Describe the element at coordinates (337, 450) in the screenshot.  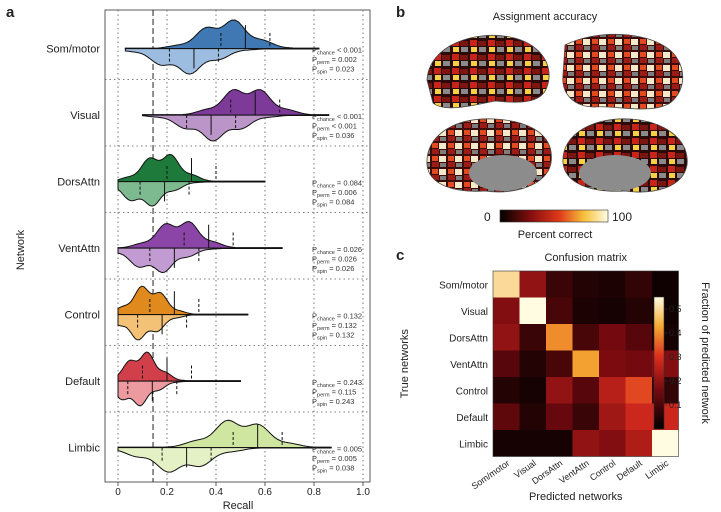
I see `p-value: Pchance = 0.005` at that location.